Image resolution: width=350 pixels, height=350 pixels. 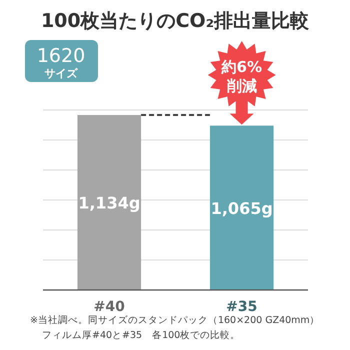 I want to click on x-tick-label: #35, so click(x=242, y=307).